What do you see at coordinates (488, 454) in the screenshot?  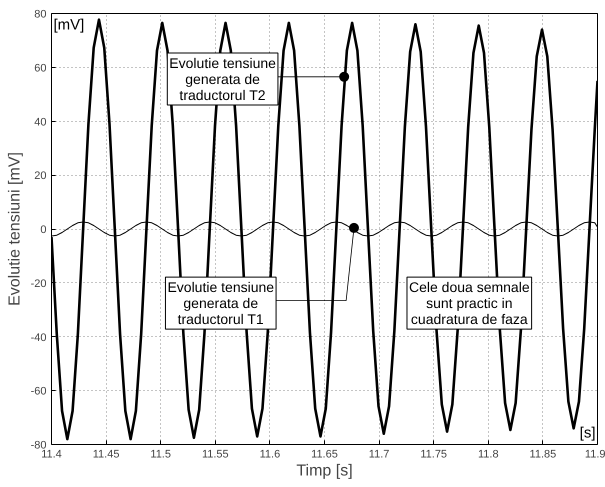 I see `x-tick-label: 11.8` at bounding box center [488, 454].